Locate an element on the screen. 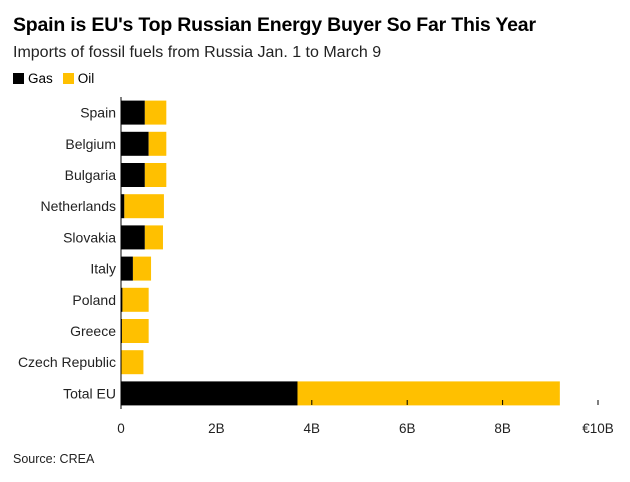  x-tick-label: 4B is located at coordinates (312, 428).